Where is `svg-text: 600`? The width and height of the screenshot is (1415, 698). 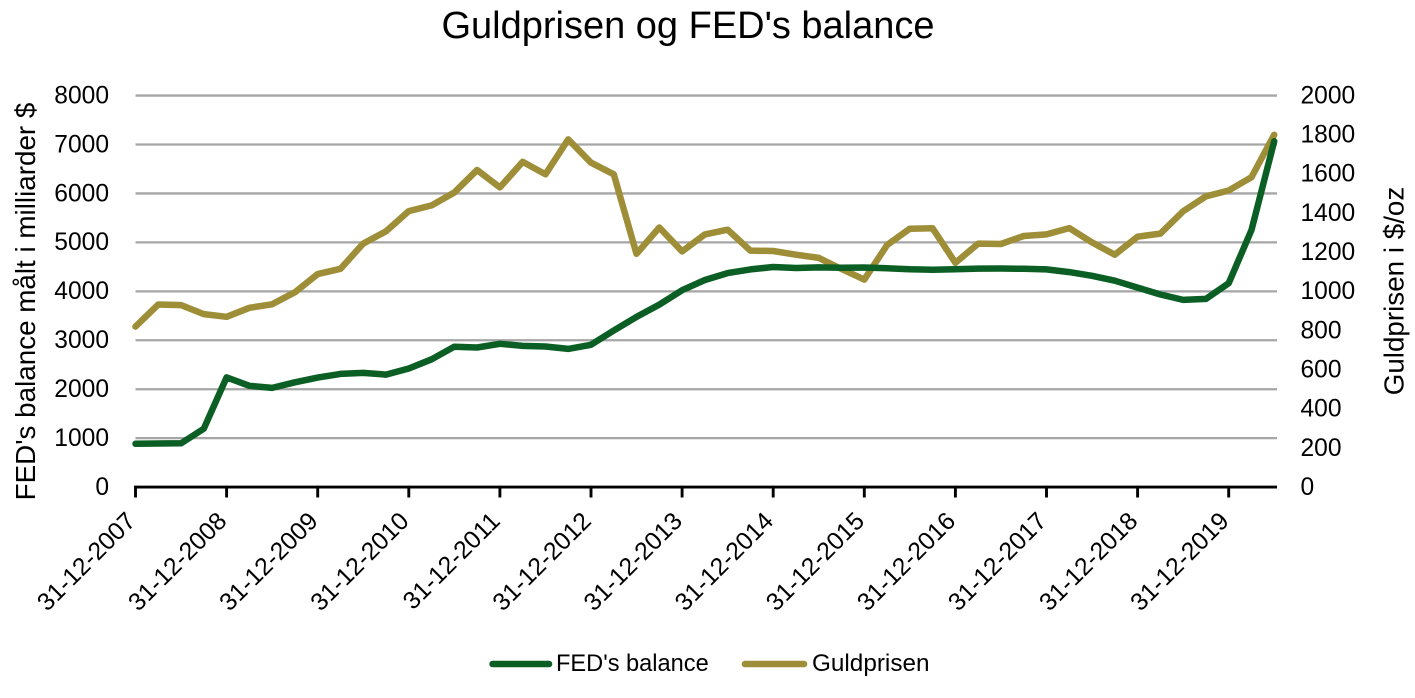
svg-text: 600 is located at coordinates (1321, 370).